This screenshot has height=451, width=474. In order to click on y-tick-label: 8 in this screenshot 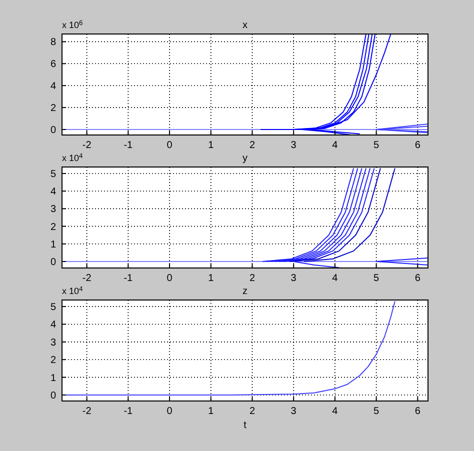, I will do `click(53, 42)`.